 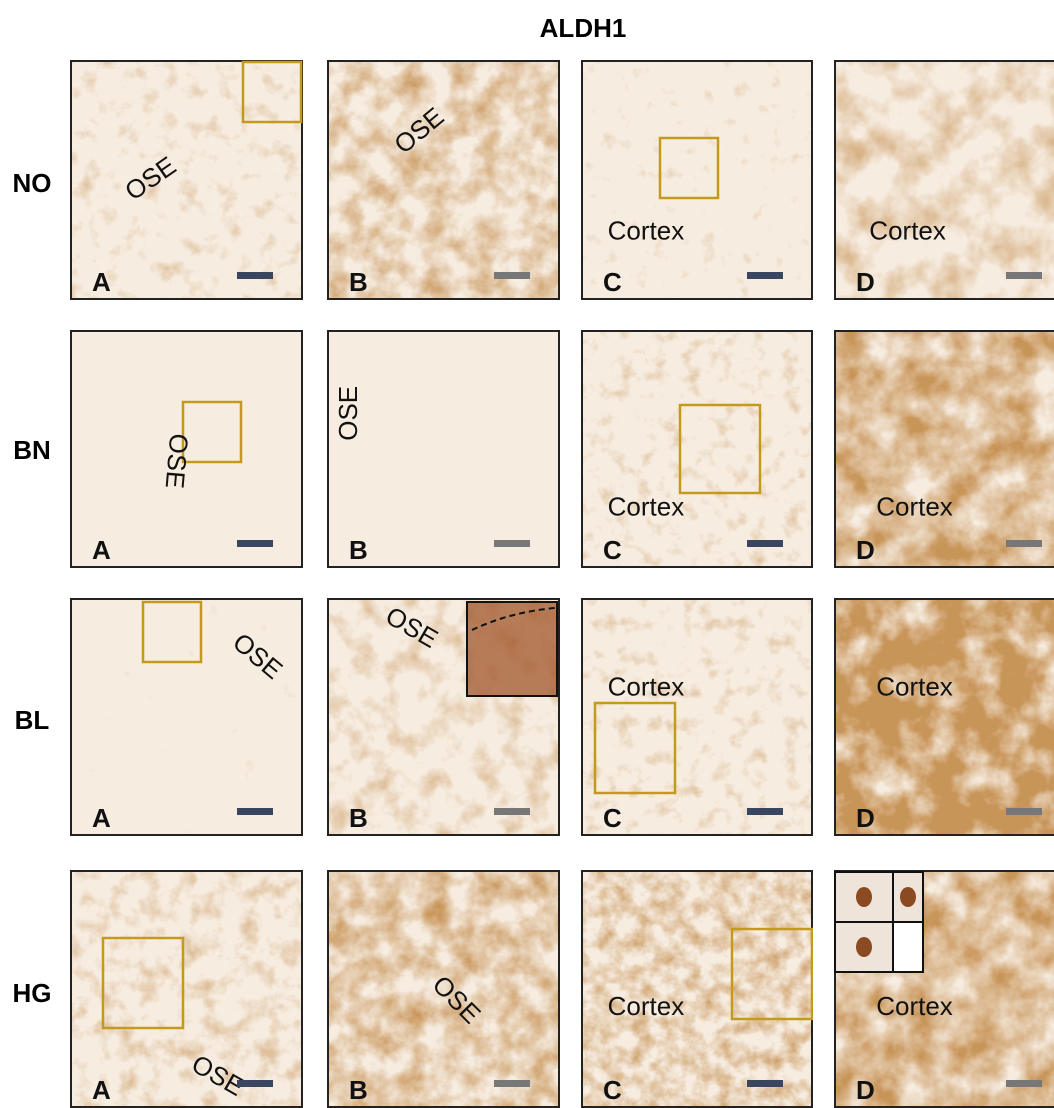 What do you see at coordinates (583, 28) in the screenshot?
I see `figure-title: ALDH1` at bounding box center [583, 28].